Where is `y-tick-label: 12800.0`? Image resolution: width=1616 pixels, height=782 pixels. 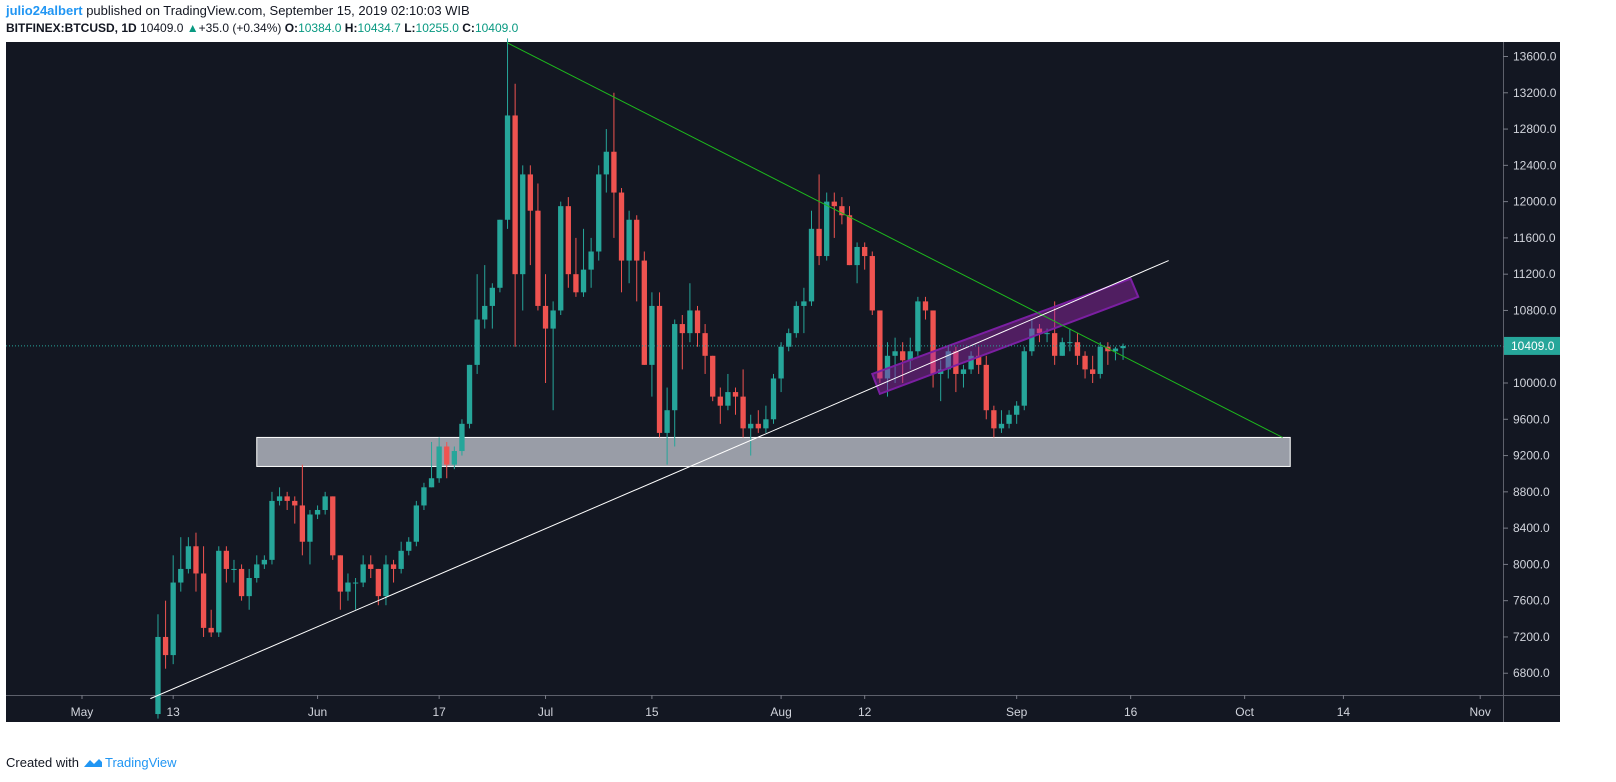 y-tick-label: 12800.0 is located at coordinates (1535, 129).